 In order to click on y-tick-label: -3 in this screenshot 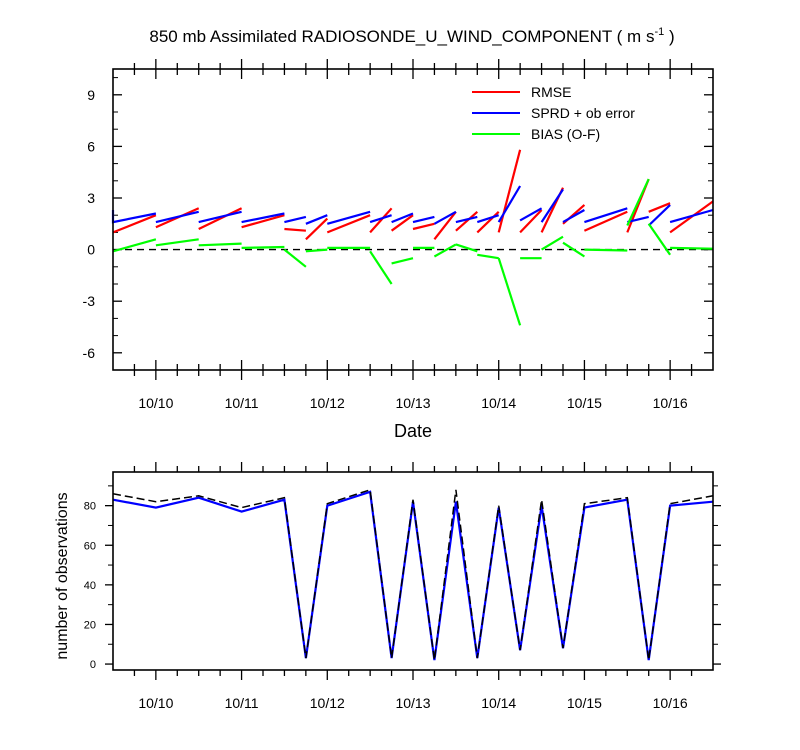, I will do `click(89, 301)`.